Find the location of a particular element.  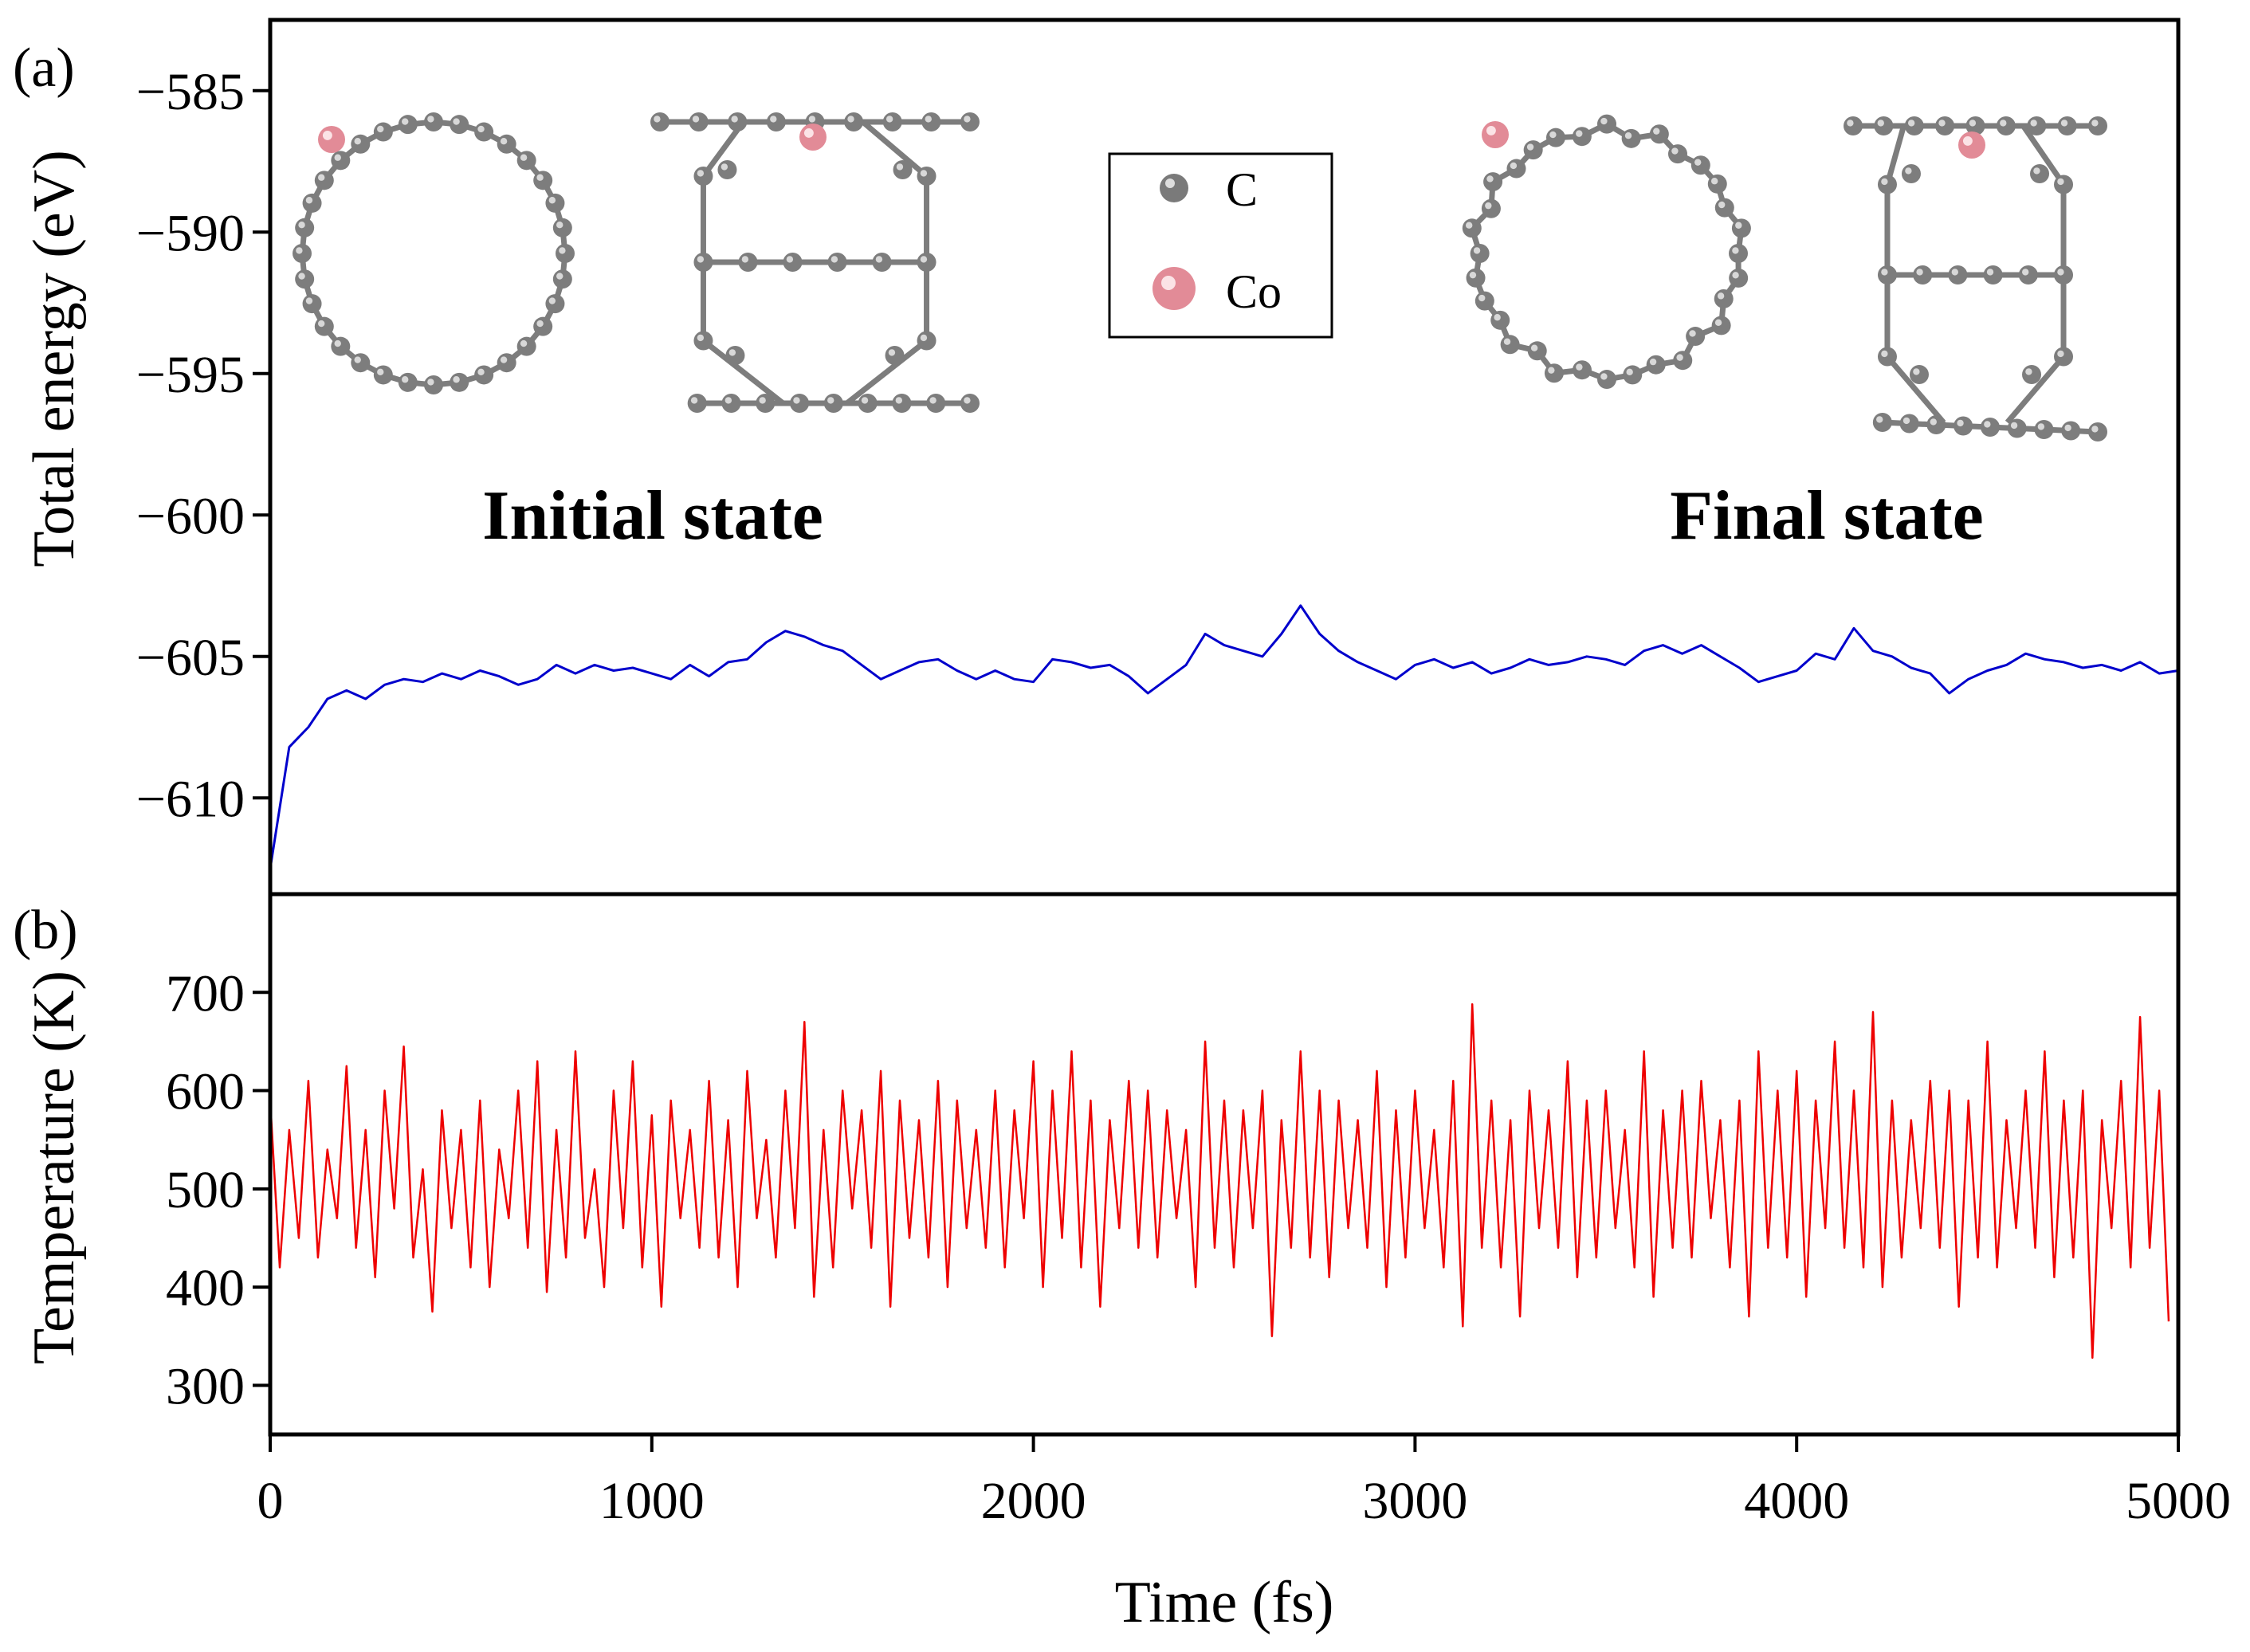

final-state-ring-view is located at coordinates (1606, 252).